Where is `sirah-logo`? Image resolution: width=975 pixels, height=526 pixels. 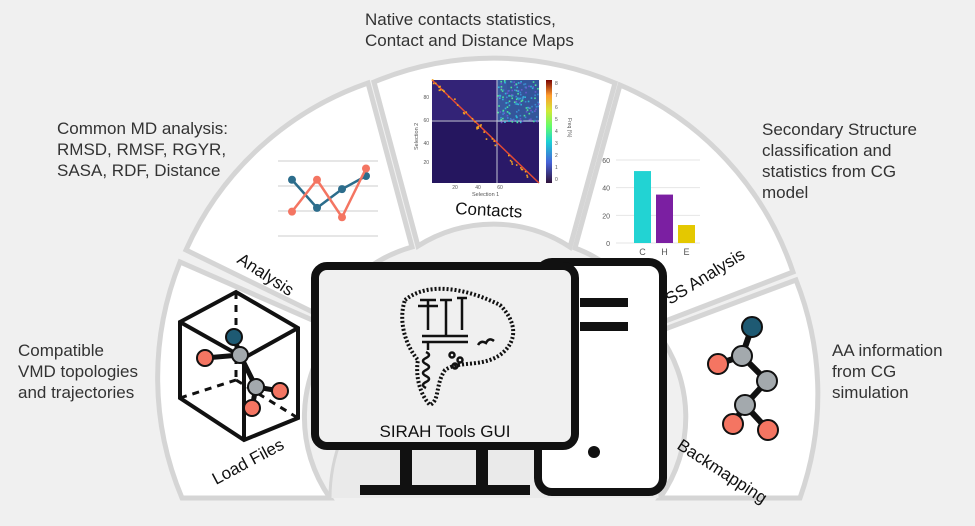 sirah-logo is located at coordinates (458, 347).